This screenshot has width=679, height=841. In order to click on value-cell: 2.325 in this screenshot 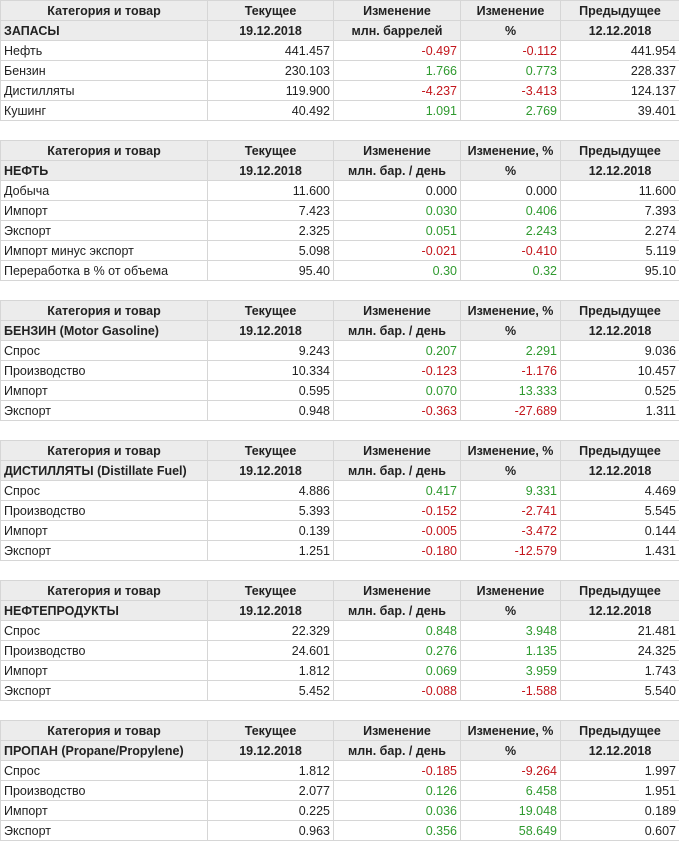, I will do `click(271, 231)`.